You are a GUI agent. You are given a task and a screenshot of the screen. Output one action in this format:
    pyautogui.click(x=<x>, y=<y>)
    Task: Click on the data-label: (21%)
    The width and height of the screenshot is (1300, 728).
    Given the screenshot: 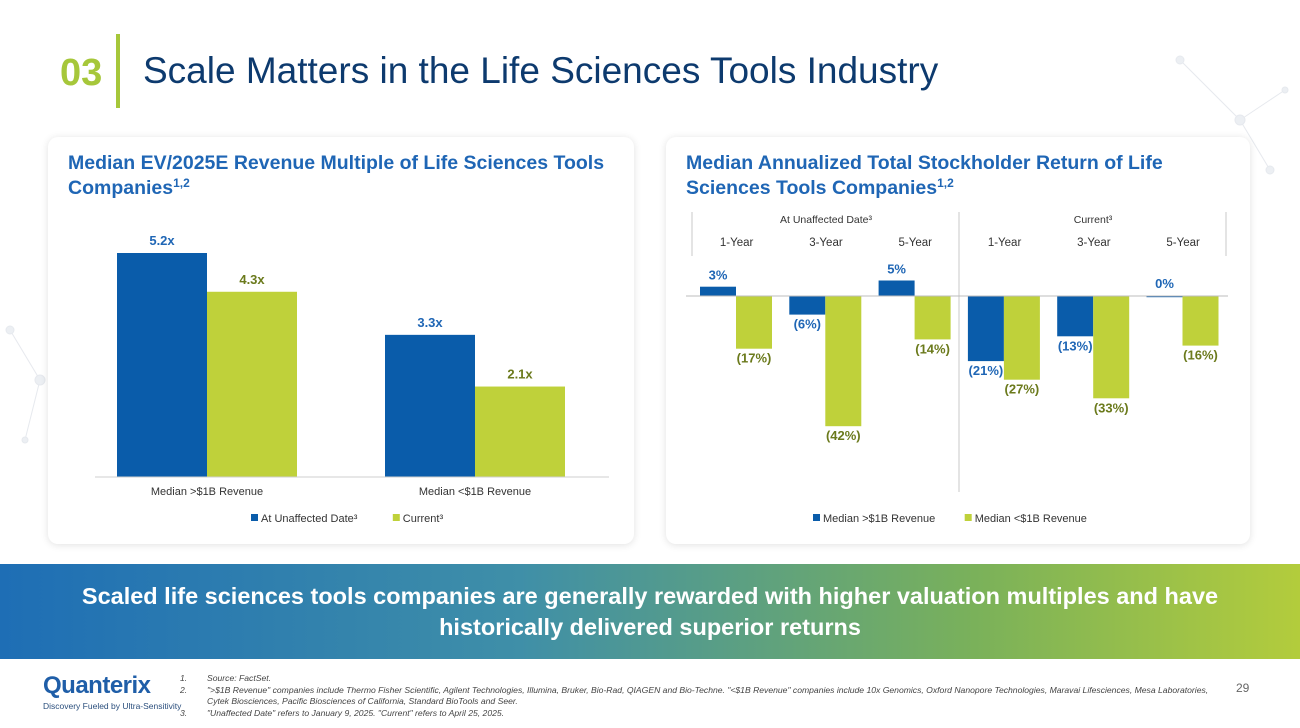 What is the action you would take?
    pyautogui.click(x=986, y=370)
    